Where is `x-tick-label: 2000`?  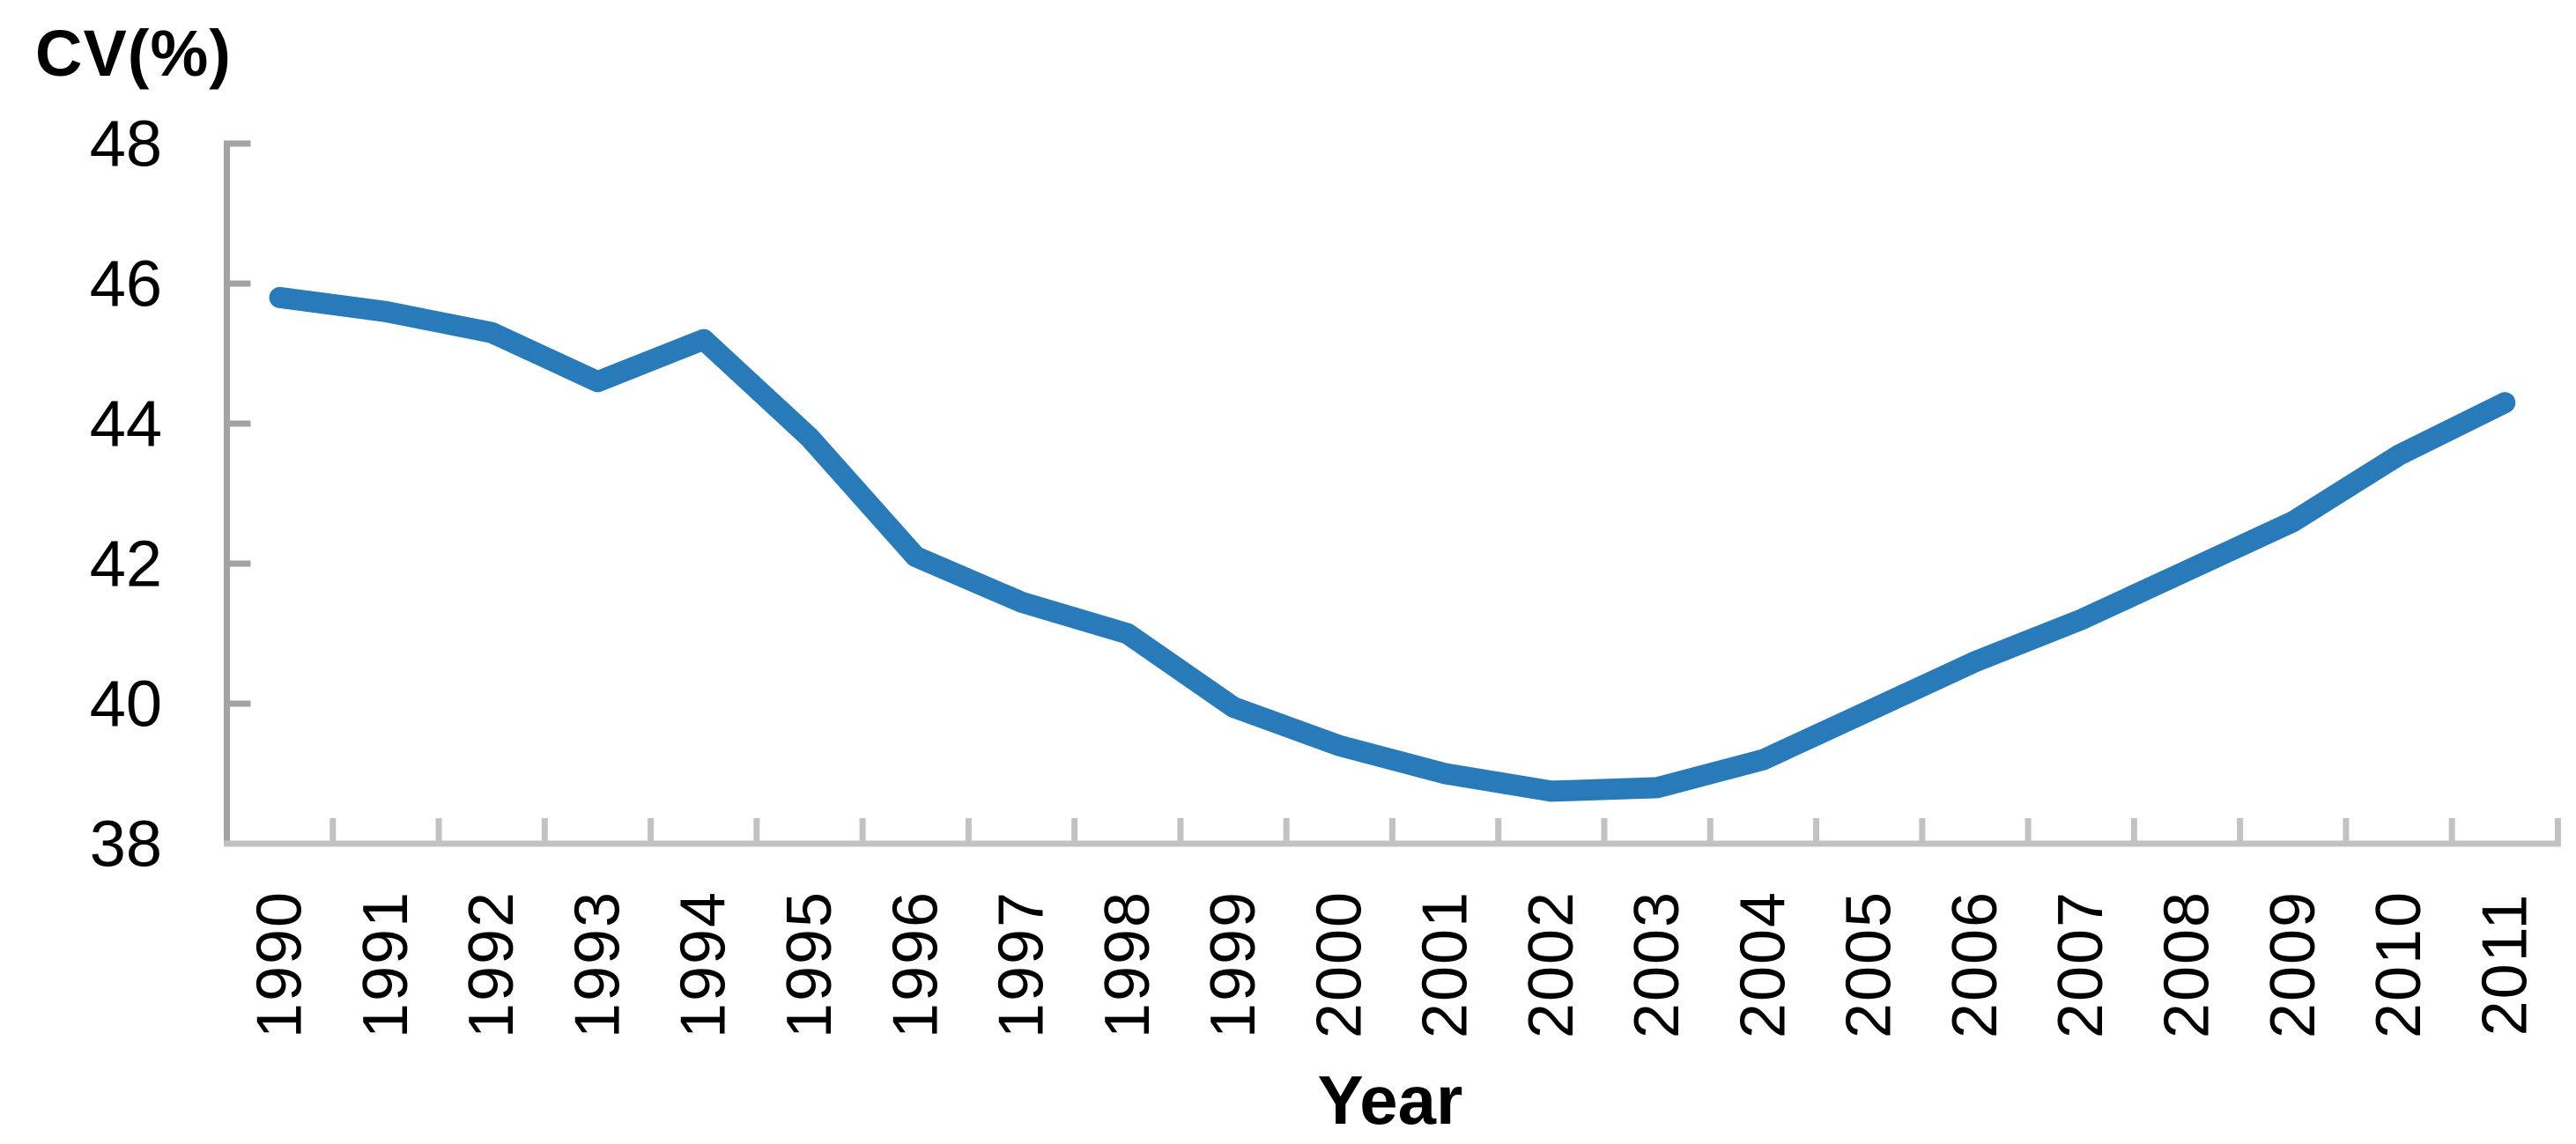
x-tick-label: 2000 is located at coordinates (1339, 964).